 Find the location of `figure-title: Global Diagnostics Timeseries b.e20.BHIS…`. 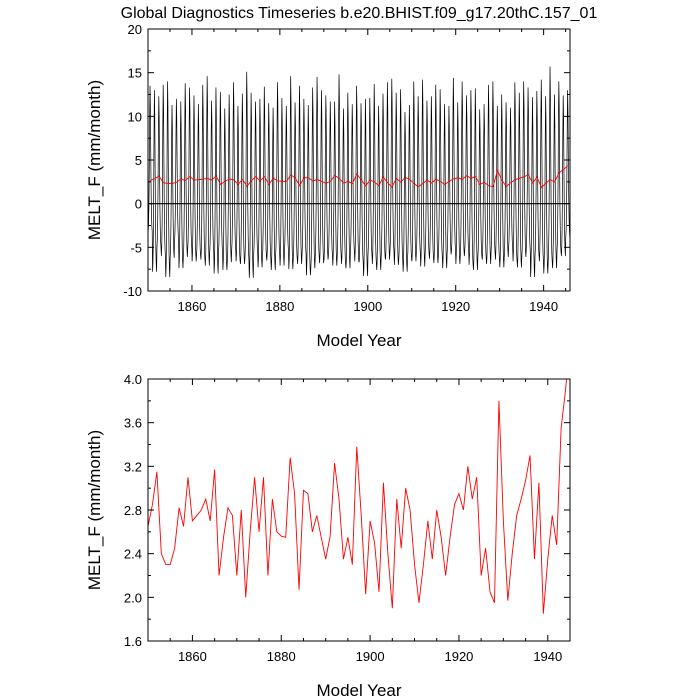

figure-title: Global Diagnostics Timeseries b.e20.BHIS… is located at coordinates (359, 13).